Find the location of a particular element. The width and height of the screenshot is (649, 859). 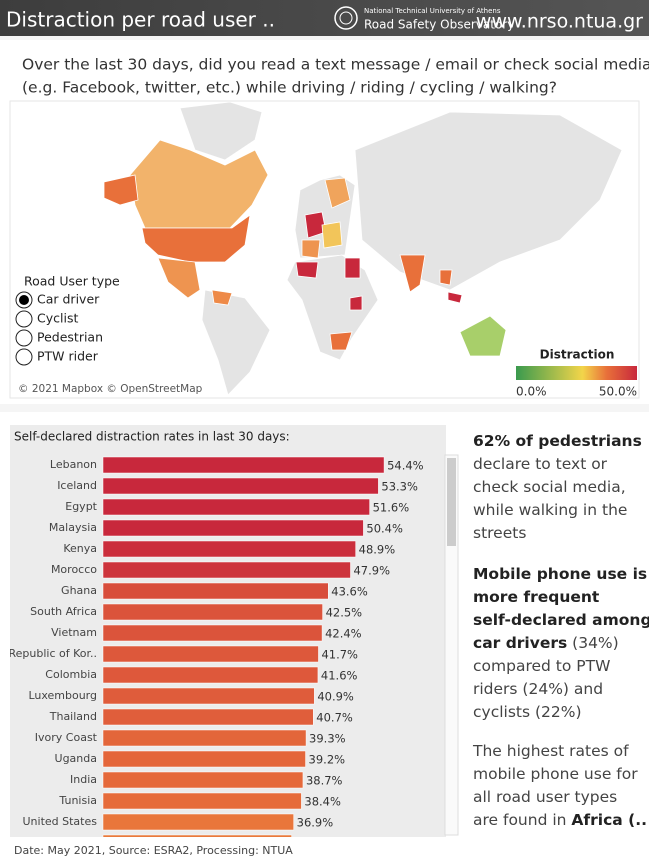

insight-line: declare to text or is located at coordinates (540, 464).